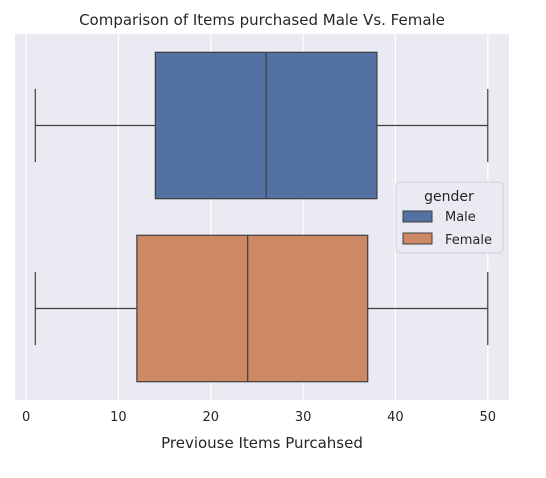 Image resolution: width=546 pixels, height=478 pixels. Describe the element at coordinates (26, 417) in the screenshot. I see `x-tick-label: 0` at that location.